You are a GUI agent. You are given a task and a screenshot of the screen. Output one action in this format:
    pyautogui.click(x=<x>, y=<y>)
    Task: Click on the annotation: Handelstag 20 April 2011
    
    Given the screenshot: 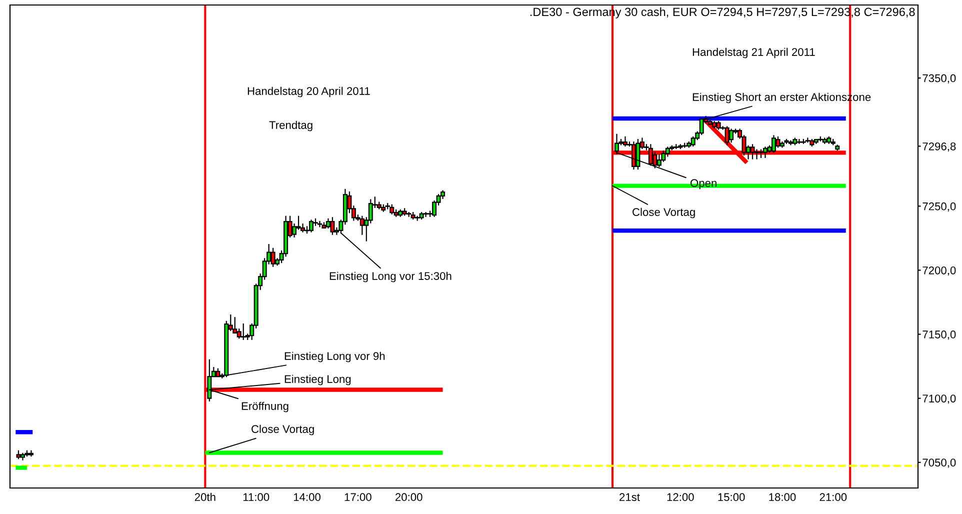 What is the action you would take?
    pyautogui.click(x=309, y=92)
    